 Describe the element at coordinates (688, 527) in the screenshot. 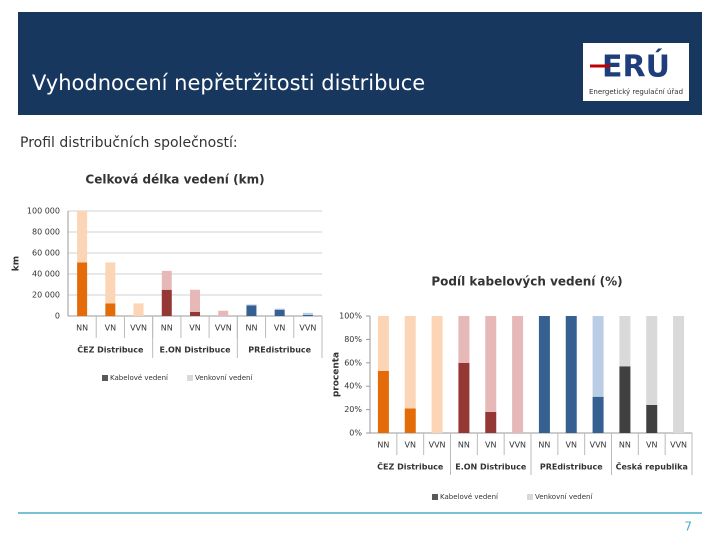

I see `page-number: 7` at that location.